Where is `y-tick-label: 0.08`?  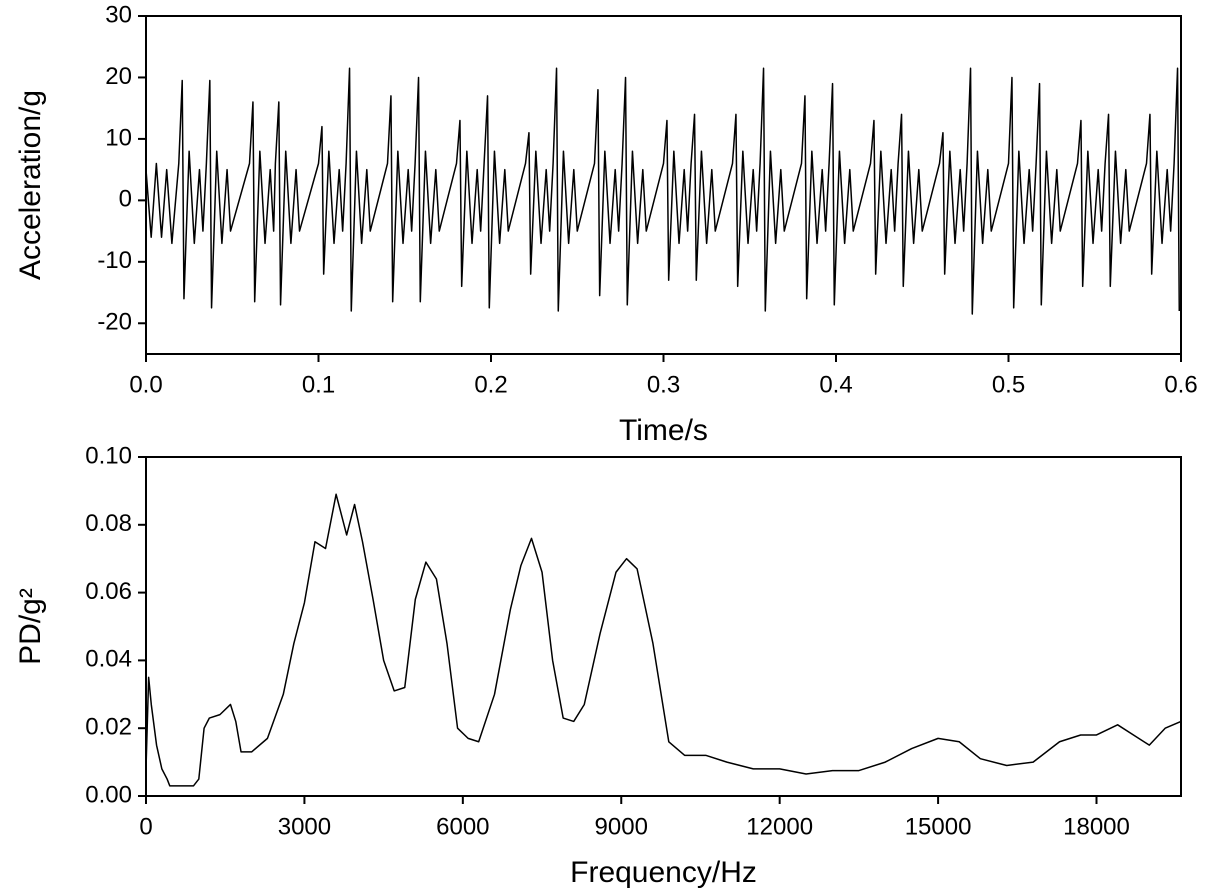 y-tick-label: 0.08 is located at coordinates (108, 523).